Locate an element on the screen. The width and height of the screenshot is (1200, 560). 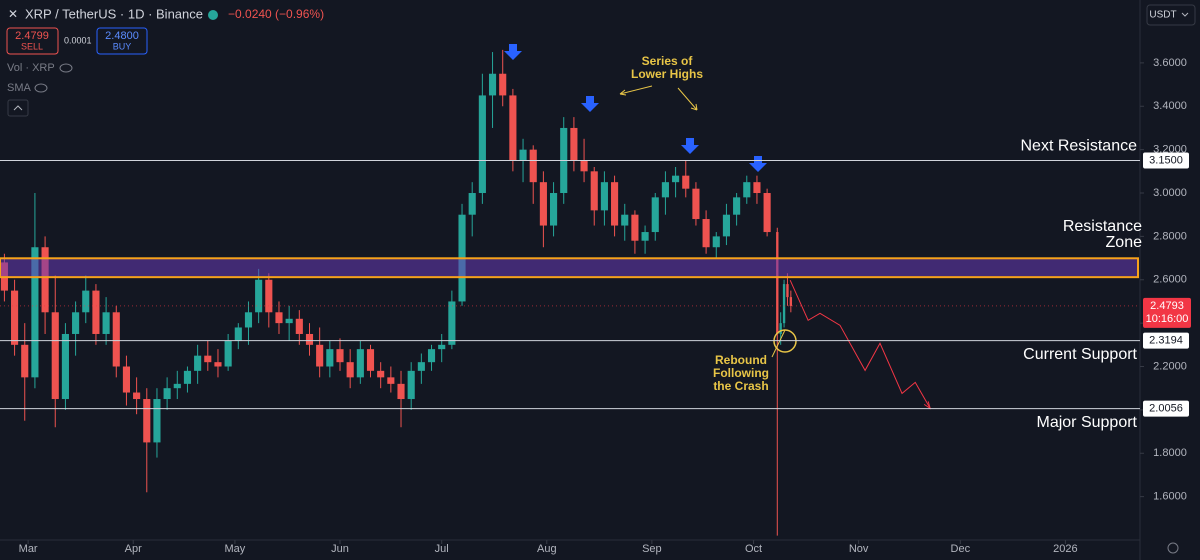
sell-button is located at coordinates (32, 41).